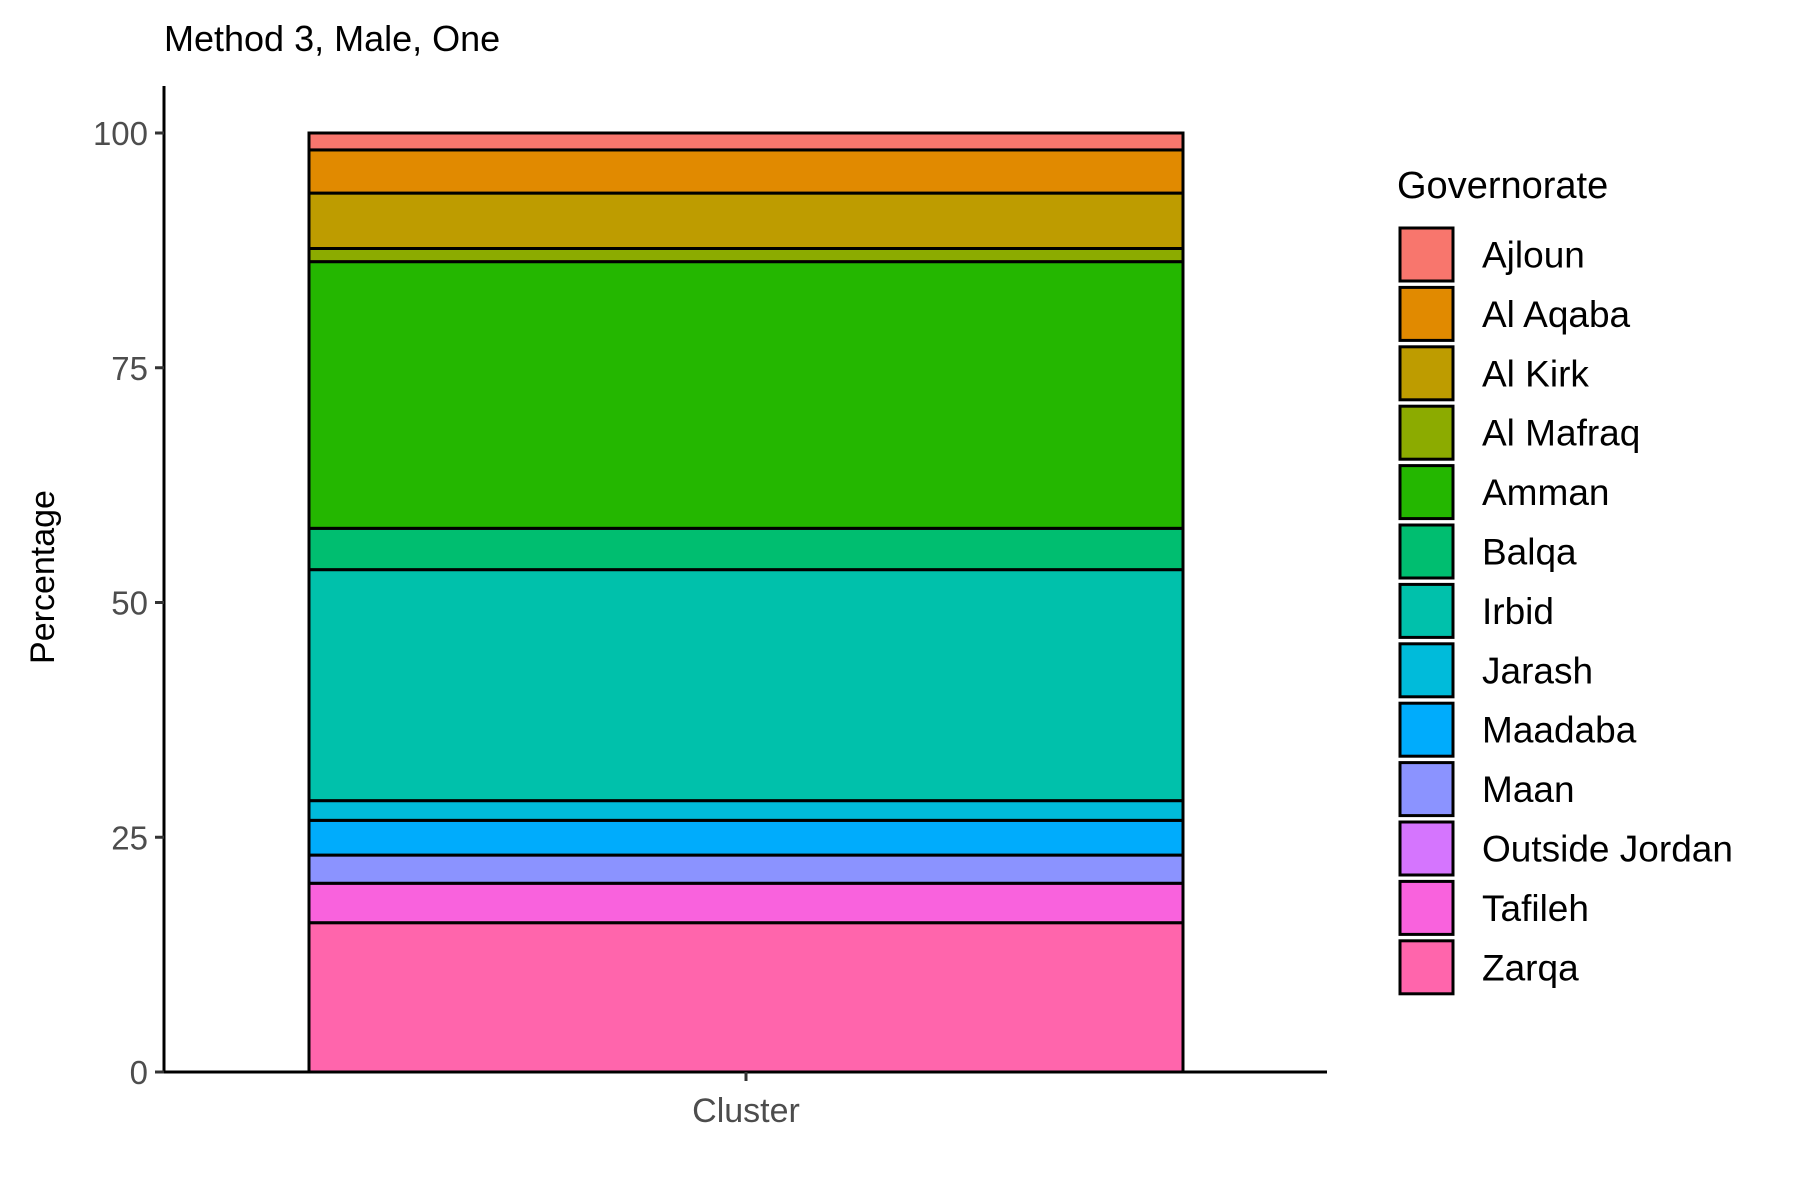  I want to click on bar-segment-balqa, so click(746, 549).